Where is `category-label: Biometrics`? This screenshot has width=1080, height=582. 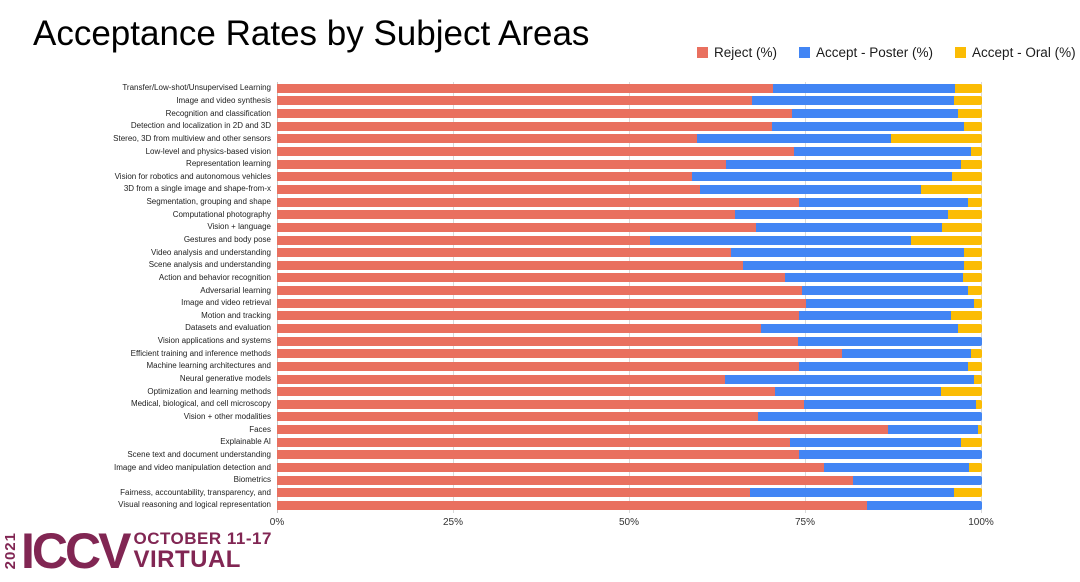
category-label: Biometrics is located at coordinates (252, 480).